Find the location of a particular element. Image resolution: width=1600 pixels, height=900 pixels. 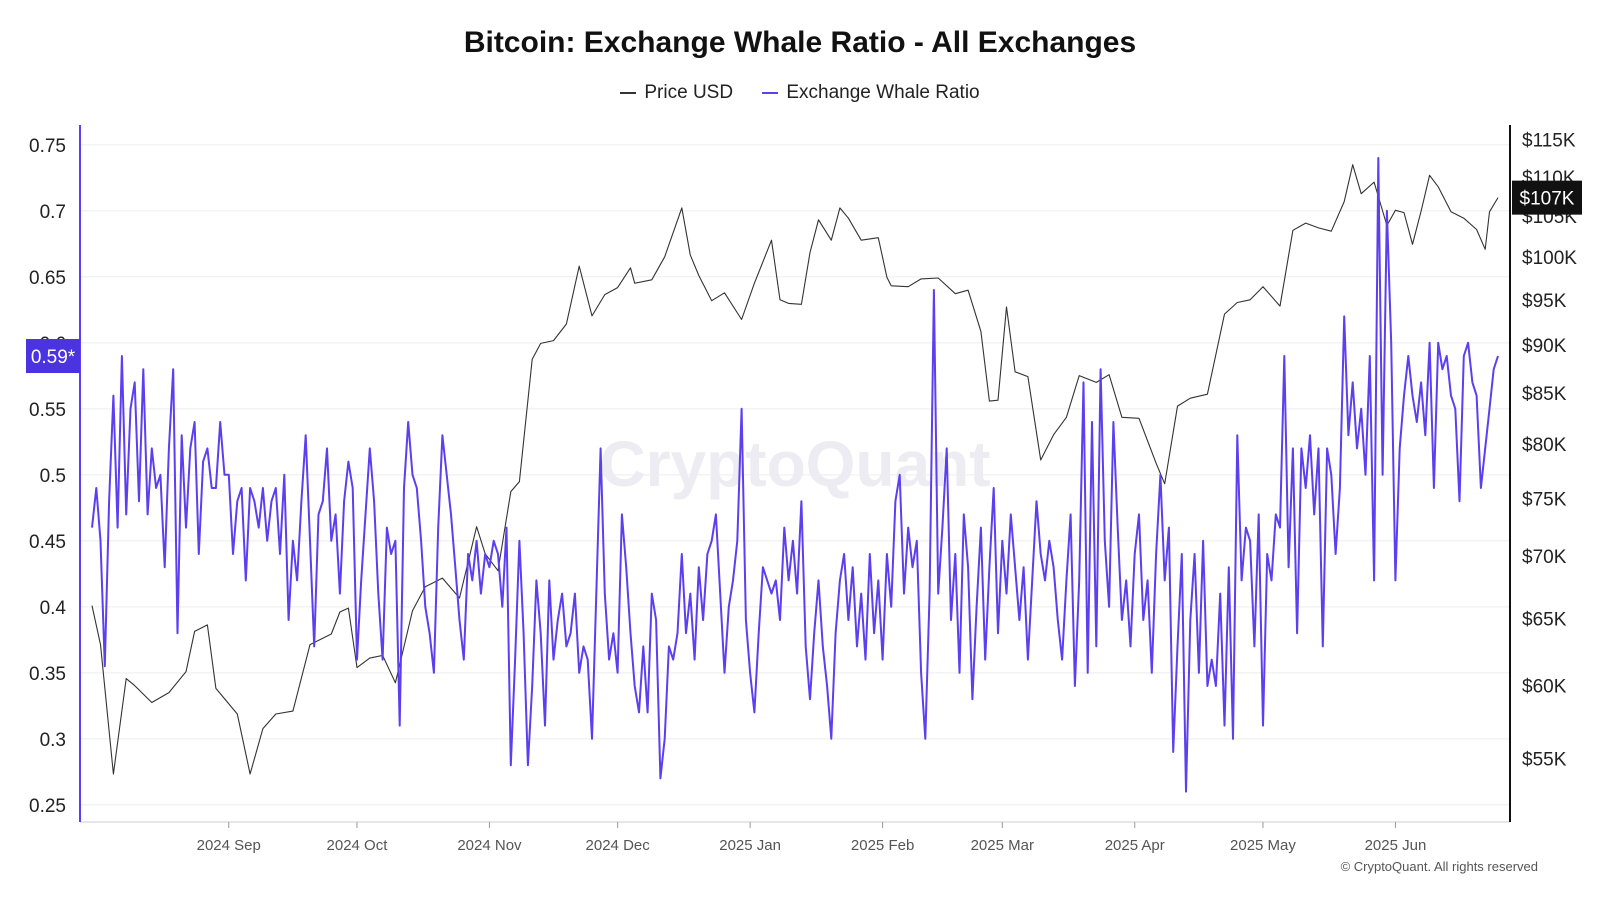

right-value-marker-label: $107K is located at coordinates (1547, 199).